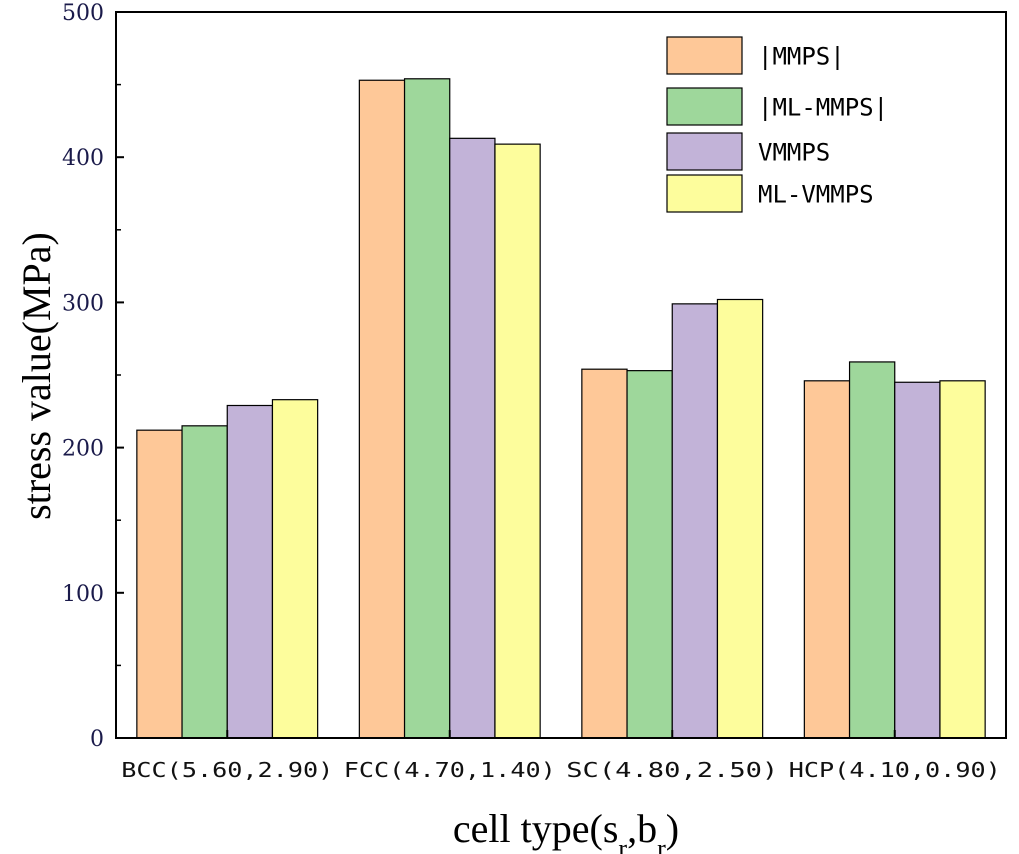 This screenshot has height=854, width=1019. What do you see at coordinates (777, 124) in the screenshot?
I see `legend: |MMPS| |ML-MMPS| VMMPS ML-VMMPS` at bounding box center [777, 124].